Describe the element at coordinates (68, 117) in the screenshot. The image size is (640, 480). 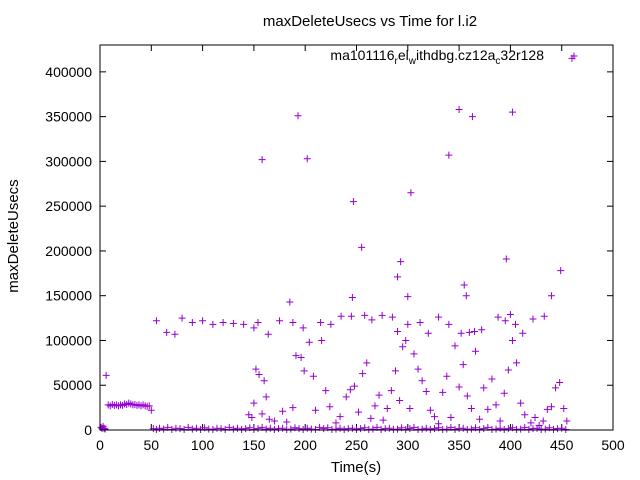
I see `y-tick-label: 350000` at that location.